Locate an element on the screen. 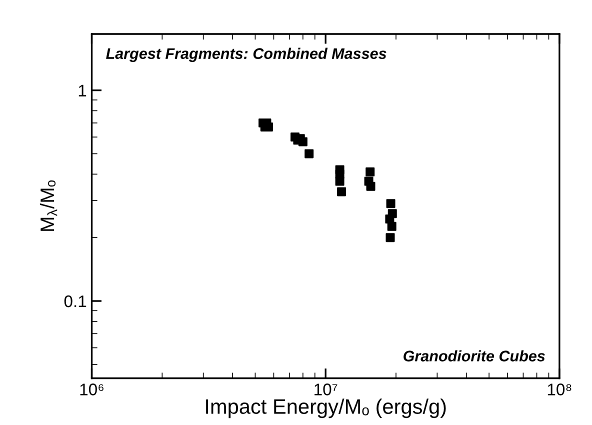 Image resolution: width=592 pixels, height=425 pixels. y-tick-label: 1 is located at coordinates (82, 90).